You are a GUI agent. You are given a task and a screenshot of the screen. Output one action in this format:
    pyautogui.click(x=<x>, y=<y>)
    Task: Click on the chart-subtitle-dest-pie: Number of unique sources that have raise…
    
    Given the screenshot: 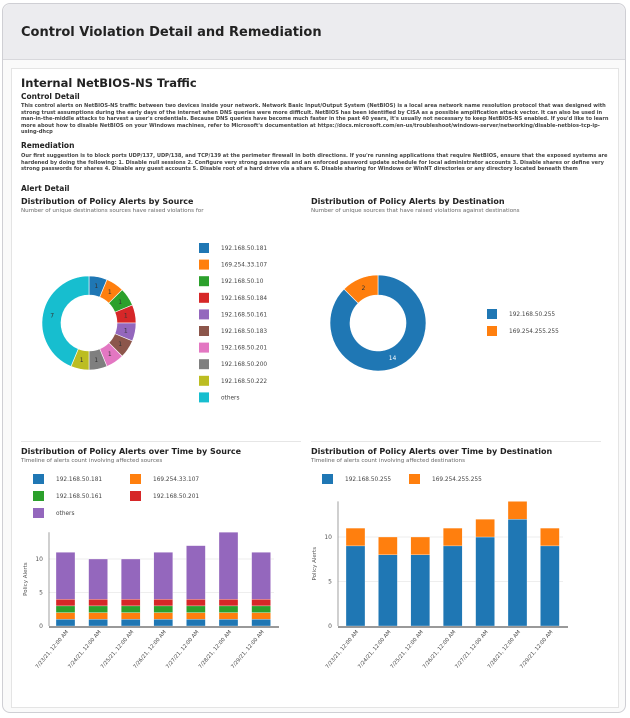 What is the action you would take?
    pyautogui.click(x=415, y=211)
    